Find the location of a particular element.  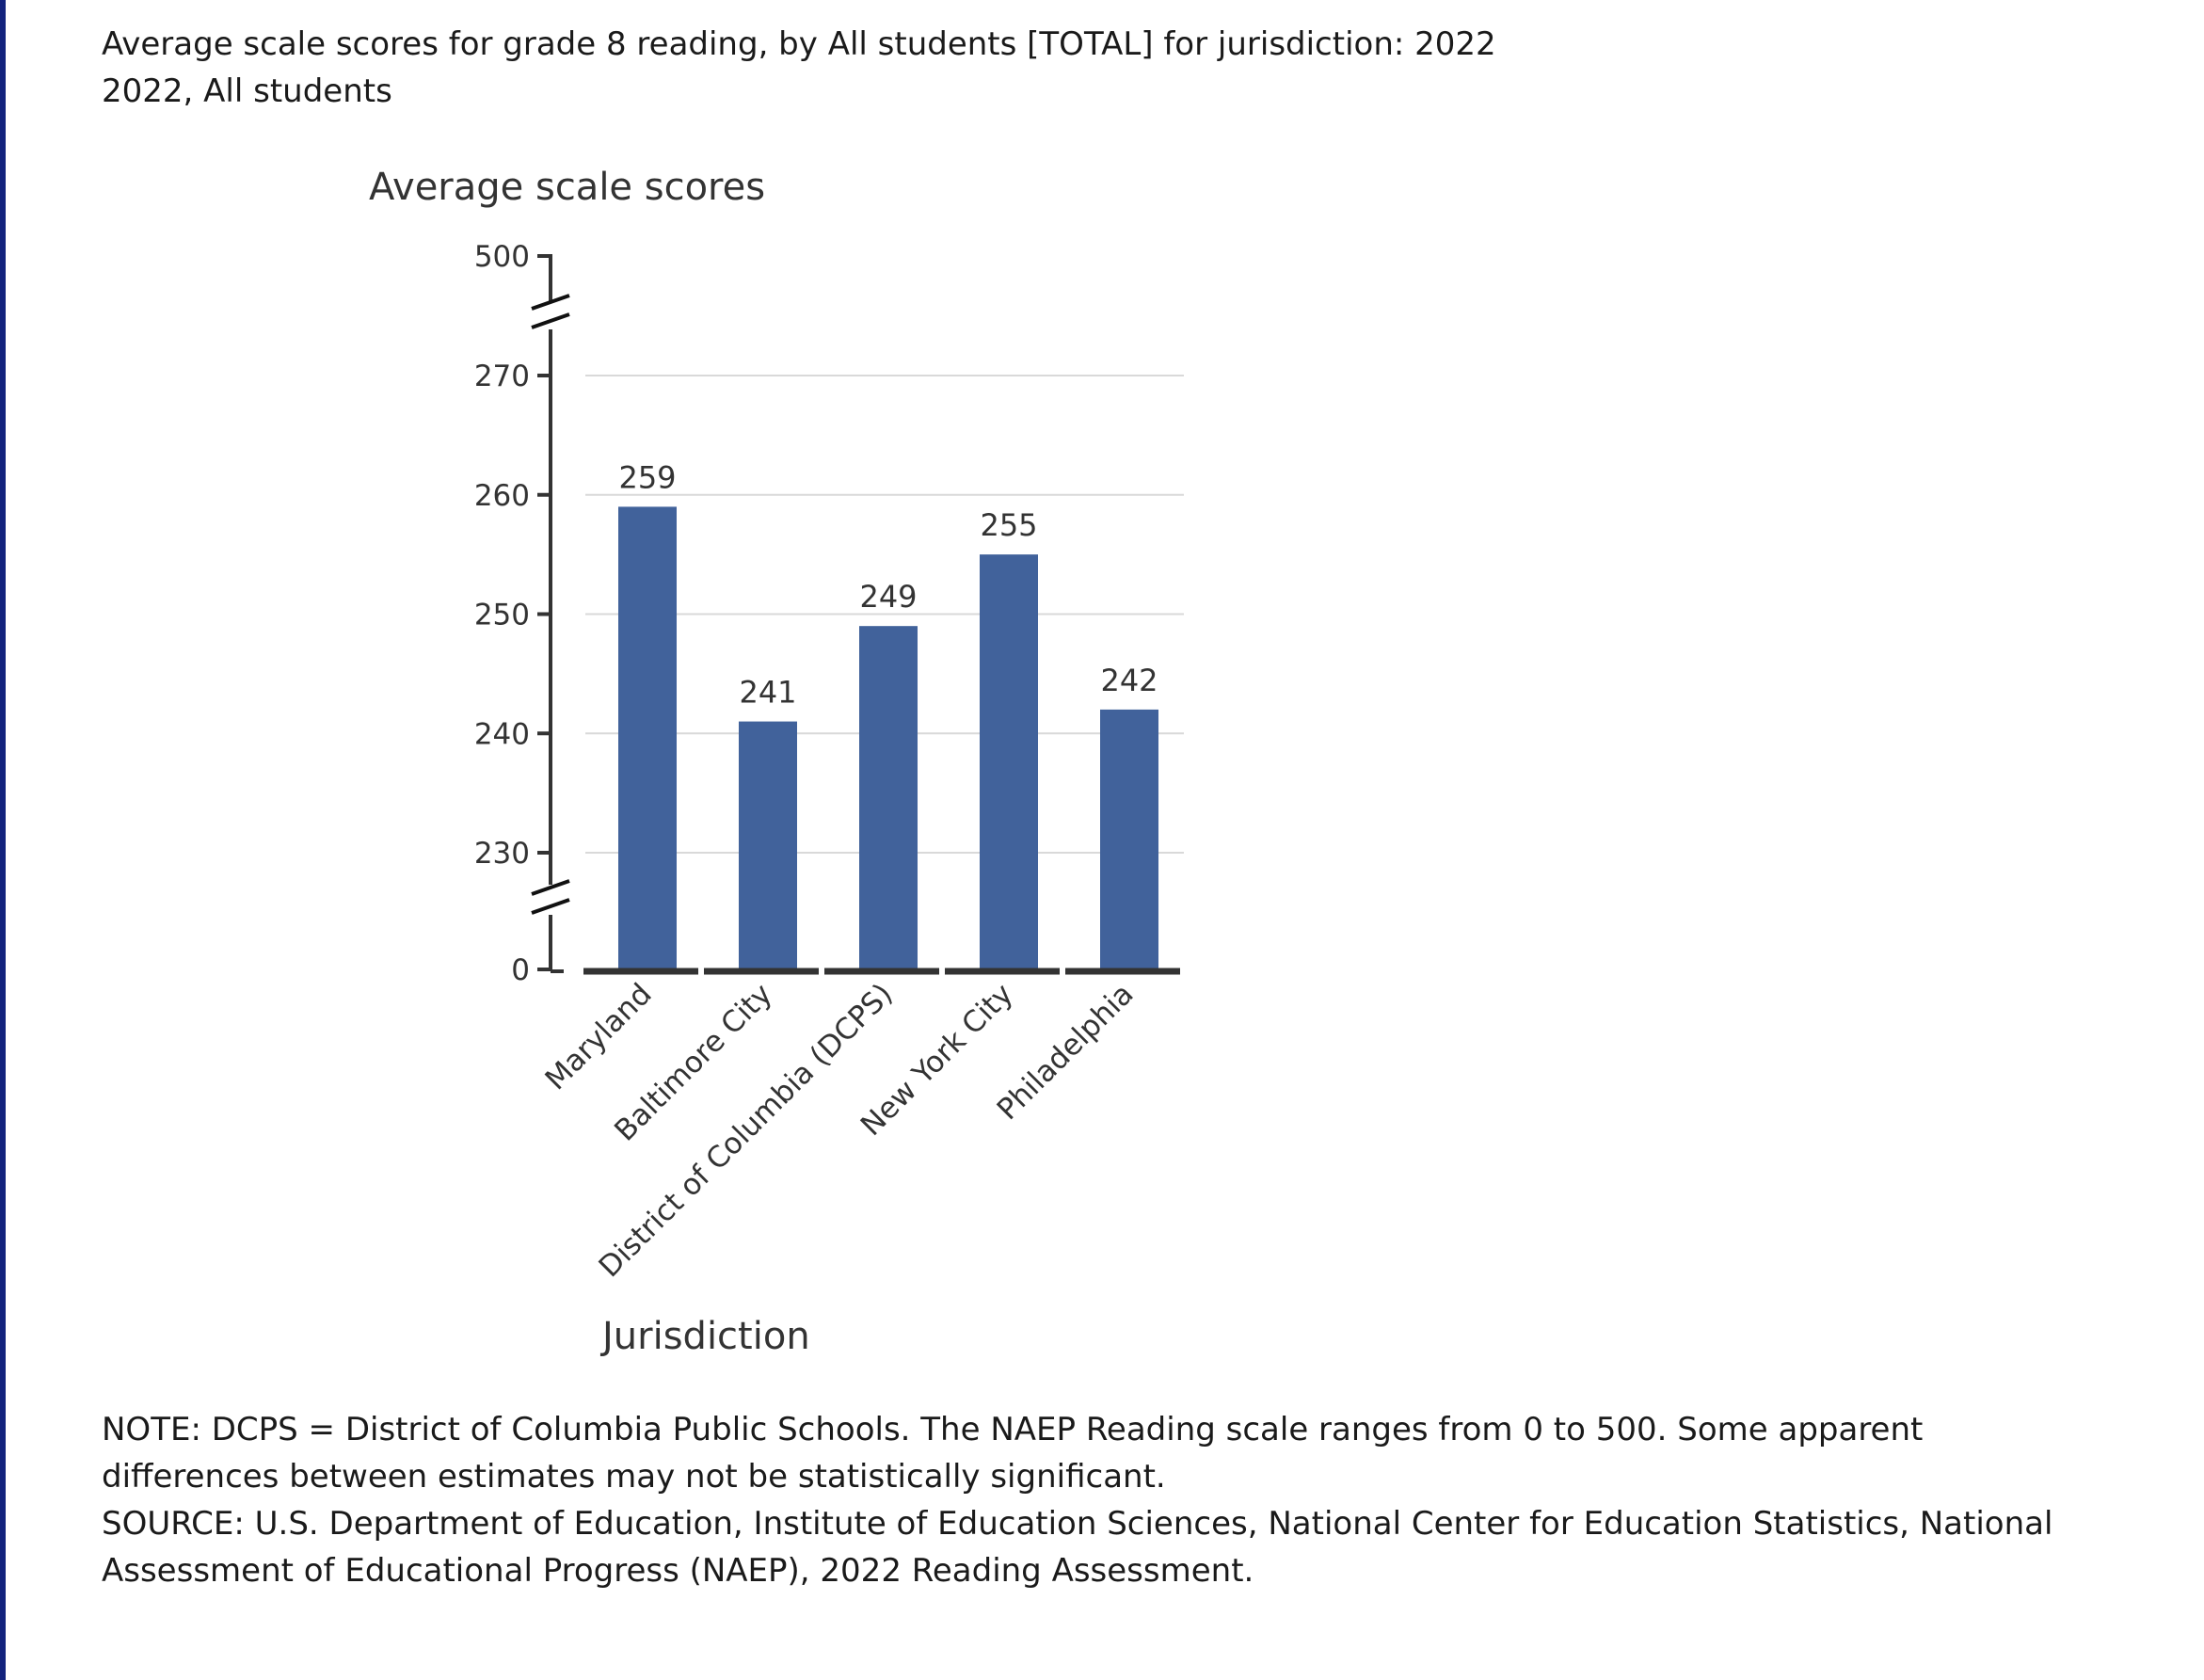

y-axis-title: Average scale scores is located at coordinates (567, 187).